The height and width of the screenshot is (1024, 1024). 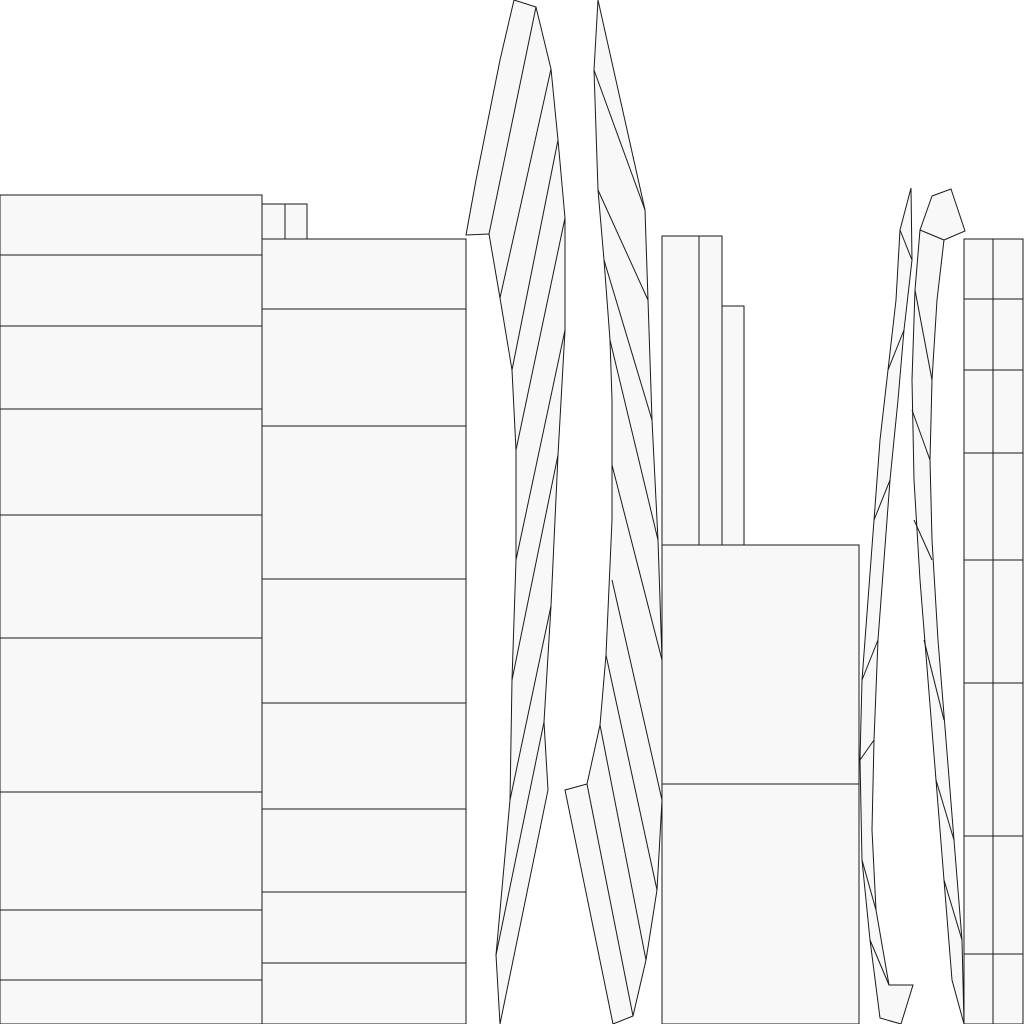 I want to click on uv-island-stepped-column, so click(x=703, y=390).